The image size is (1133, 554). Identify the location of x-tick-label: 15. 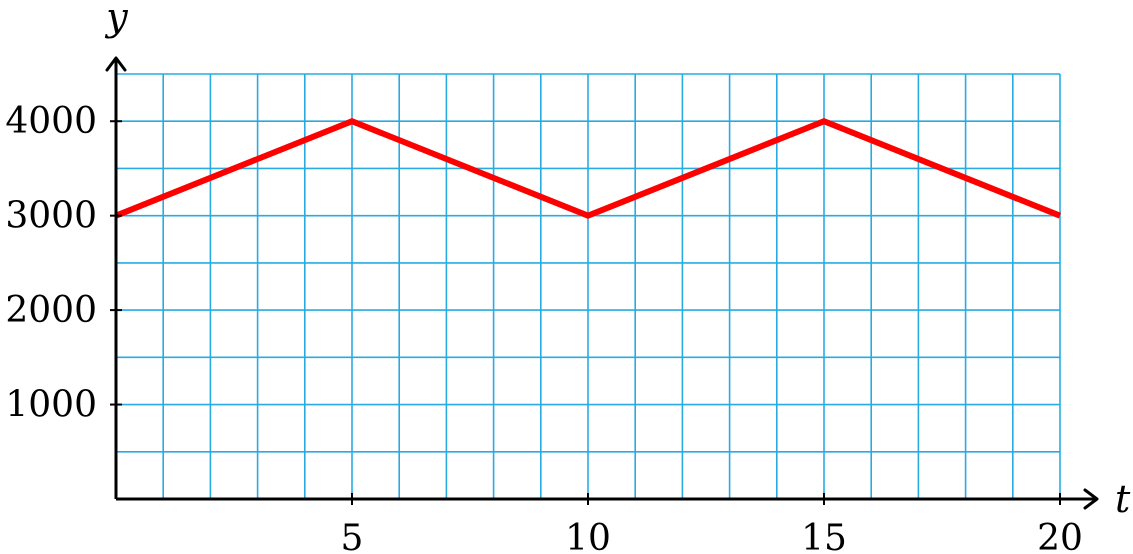
(824, 536).